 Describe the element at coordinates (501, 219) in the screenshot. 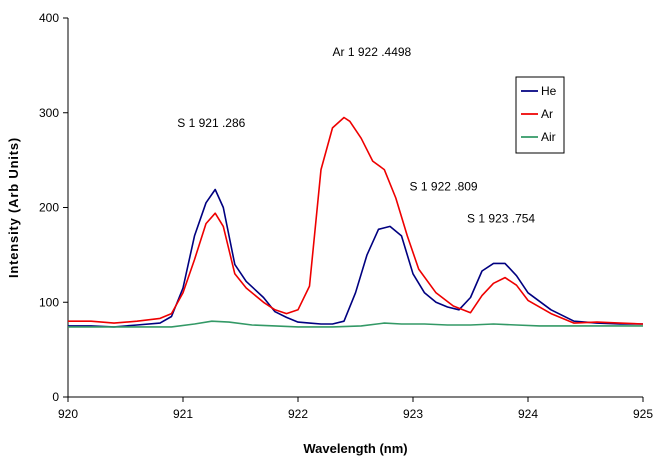

I see `peak-annotation: S 1 923 .754` at that location.